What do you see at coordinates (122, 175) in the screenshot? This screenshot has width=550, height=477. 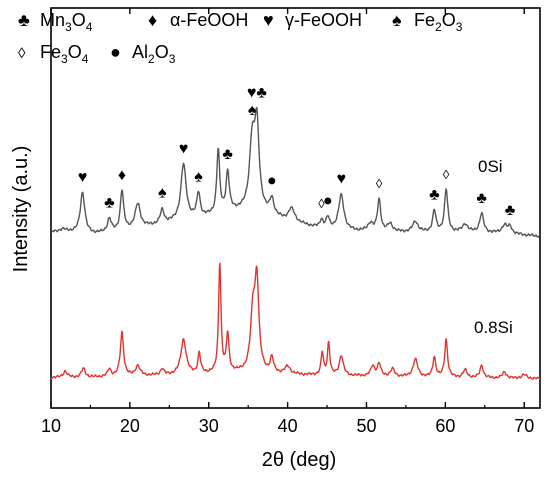 I see `peak-marker-2: ♦` at bounding box center [122, 175].